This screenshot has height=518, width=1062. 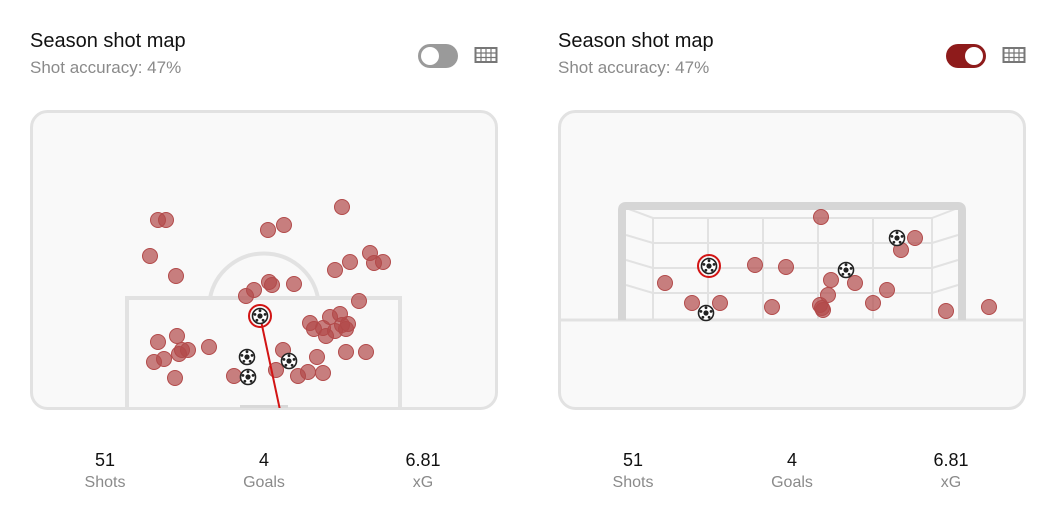 What do you see at coordinates (270, 361) in the screenshot?
I see `shot-trajectory-line` at bounding box center [270, 361].